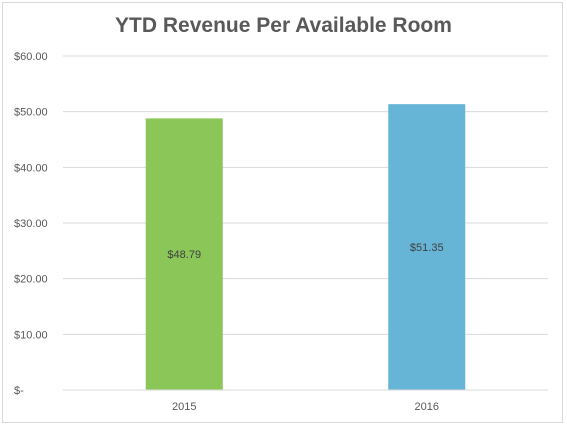 The image size is (567, 427). What do you see at coordinates (31, 335) in the screenshot?
I see `y-tick-label: $10.00` at bounding box center [31, 335].